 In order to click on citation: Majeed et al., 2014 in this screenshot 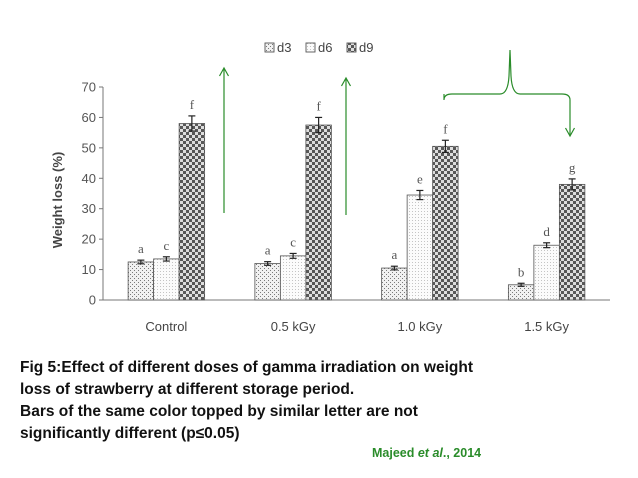, I will do `click(426, 453)`.